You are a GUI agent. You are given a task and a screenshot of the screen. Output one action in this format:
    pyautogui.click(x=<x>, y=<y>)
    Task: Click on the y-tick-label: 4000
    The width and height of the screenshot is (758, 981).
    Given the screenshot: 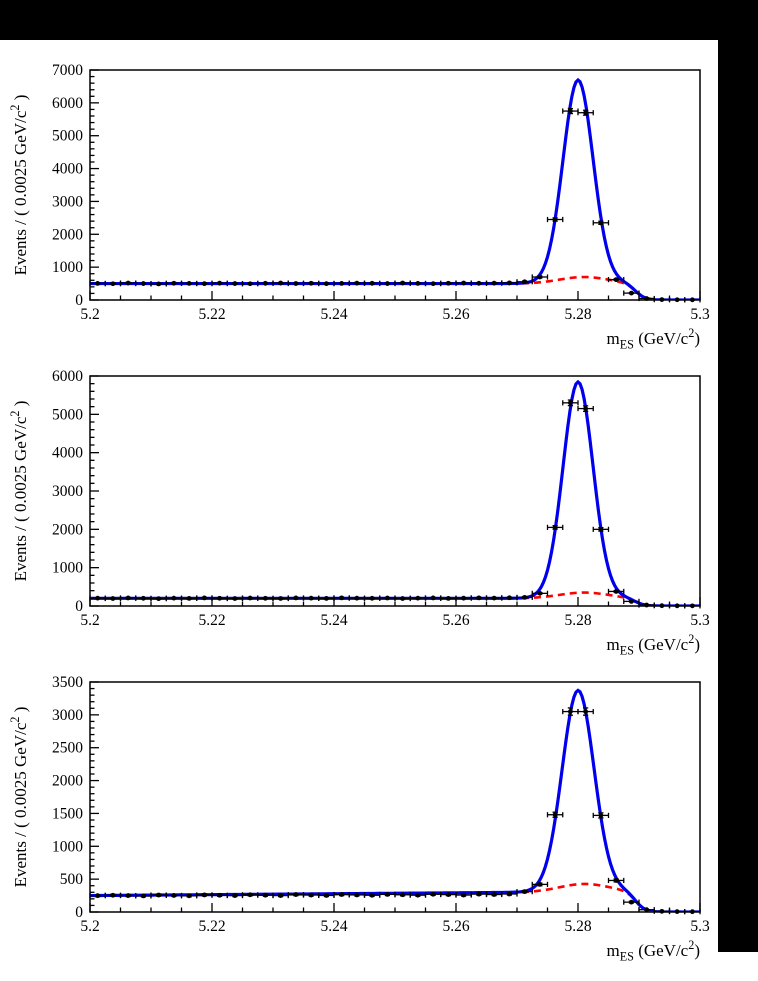 What is the action you would take?
    pyautogui.click(x=67, y=453)
    